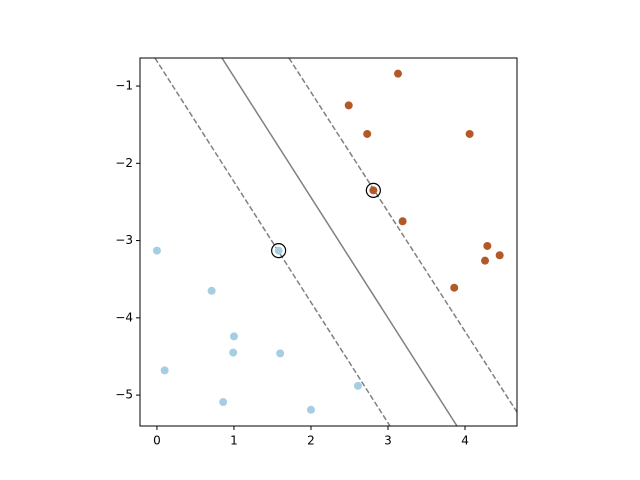 The image size is (640, 480). What do you see at coordinates (124, 395) in the screenshot?
I see `y-tick-label: −5` at bounding box center [124, 395].